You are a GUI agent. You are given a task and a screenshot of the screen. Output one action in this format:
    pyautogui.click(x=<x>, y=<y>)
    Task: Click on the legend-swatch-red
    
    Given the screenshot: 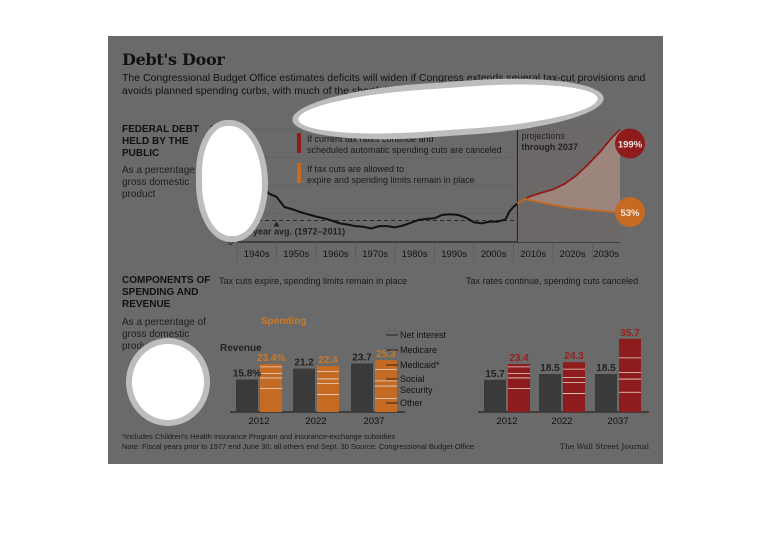 What is the action you would take?
    pyautogui.click(x=299, y=143)
    